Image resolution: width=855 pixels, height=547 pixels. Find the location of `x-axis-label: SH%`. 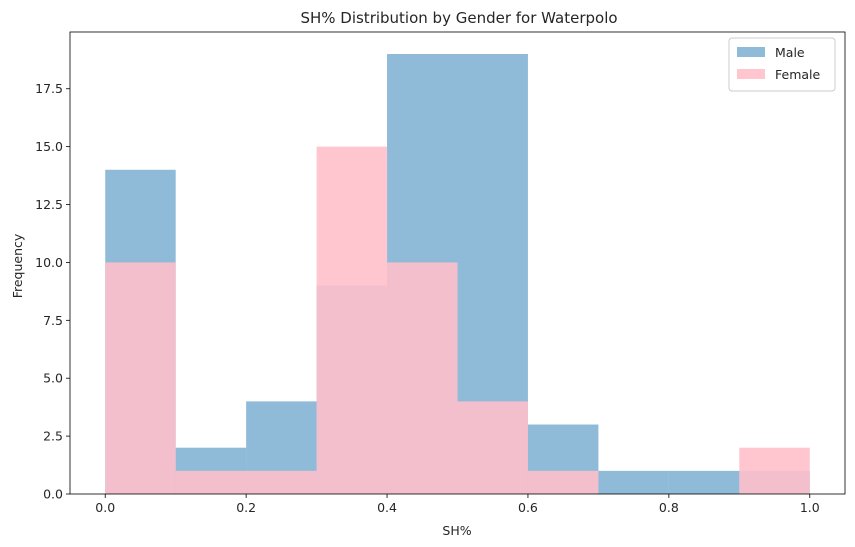

x-axis-label: SH% is located at coordinates (456, 530).